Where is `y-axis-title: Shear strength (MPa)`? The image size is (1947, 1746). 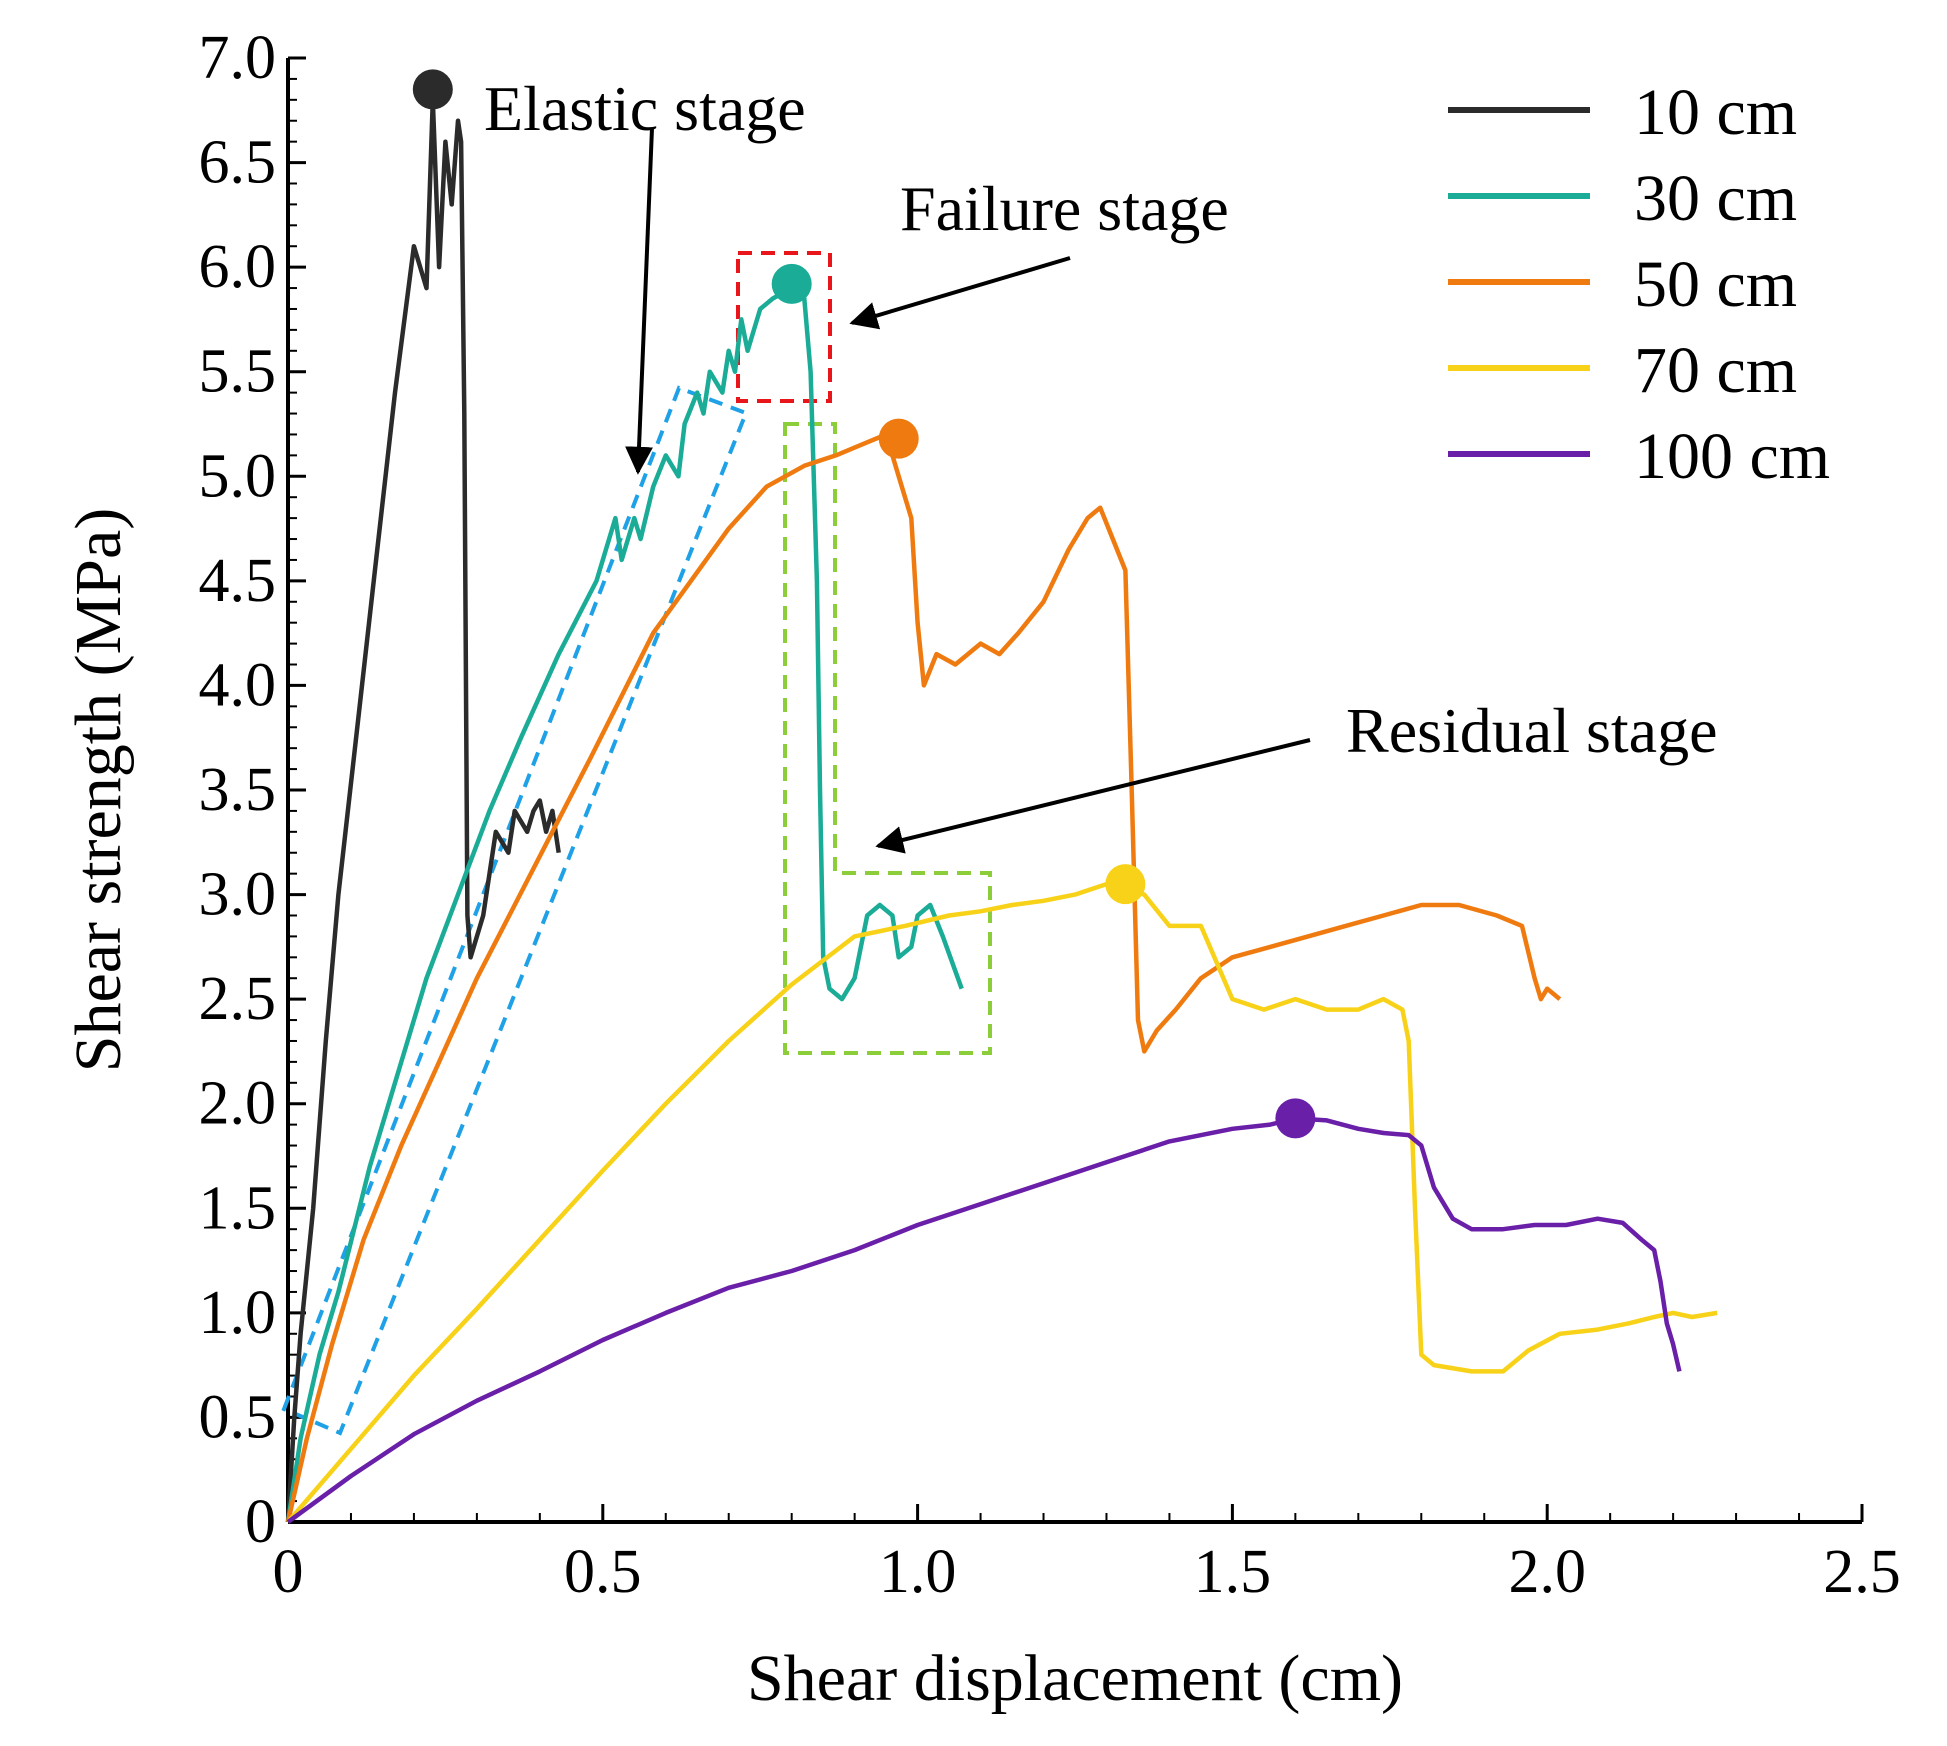
y-axis-title: Shear strength (MPa) is located at coordinates (98, 790).